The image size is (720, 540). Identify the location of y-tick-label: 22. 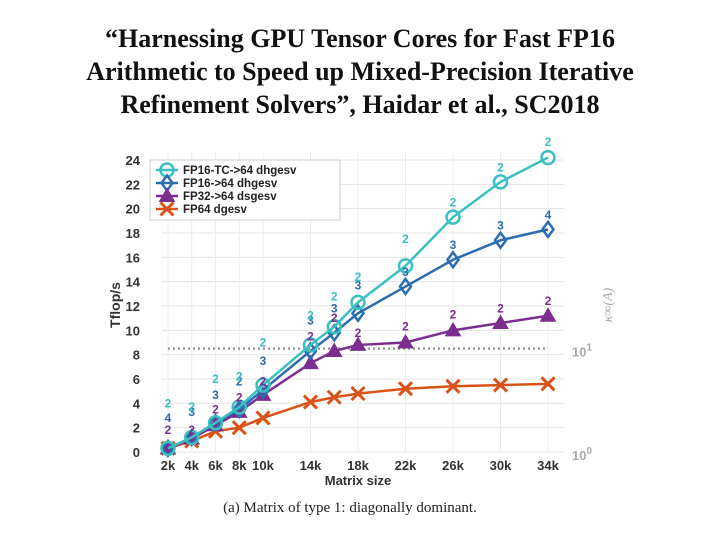
(133, 184).